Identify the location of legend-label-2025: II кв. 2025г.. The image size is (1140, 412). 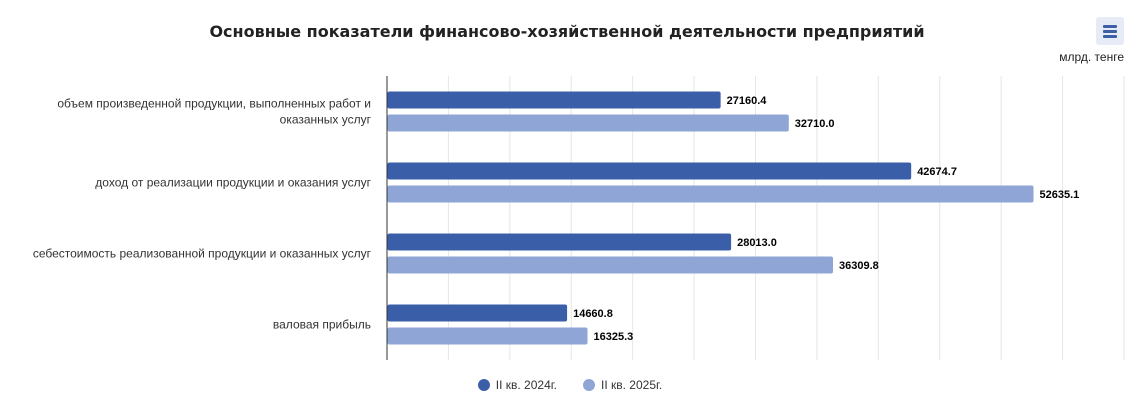
(632, 385).